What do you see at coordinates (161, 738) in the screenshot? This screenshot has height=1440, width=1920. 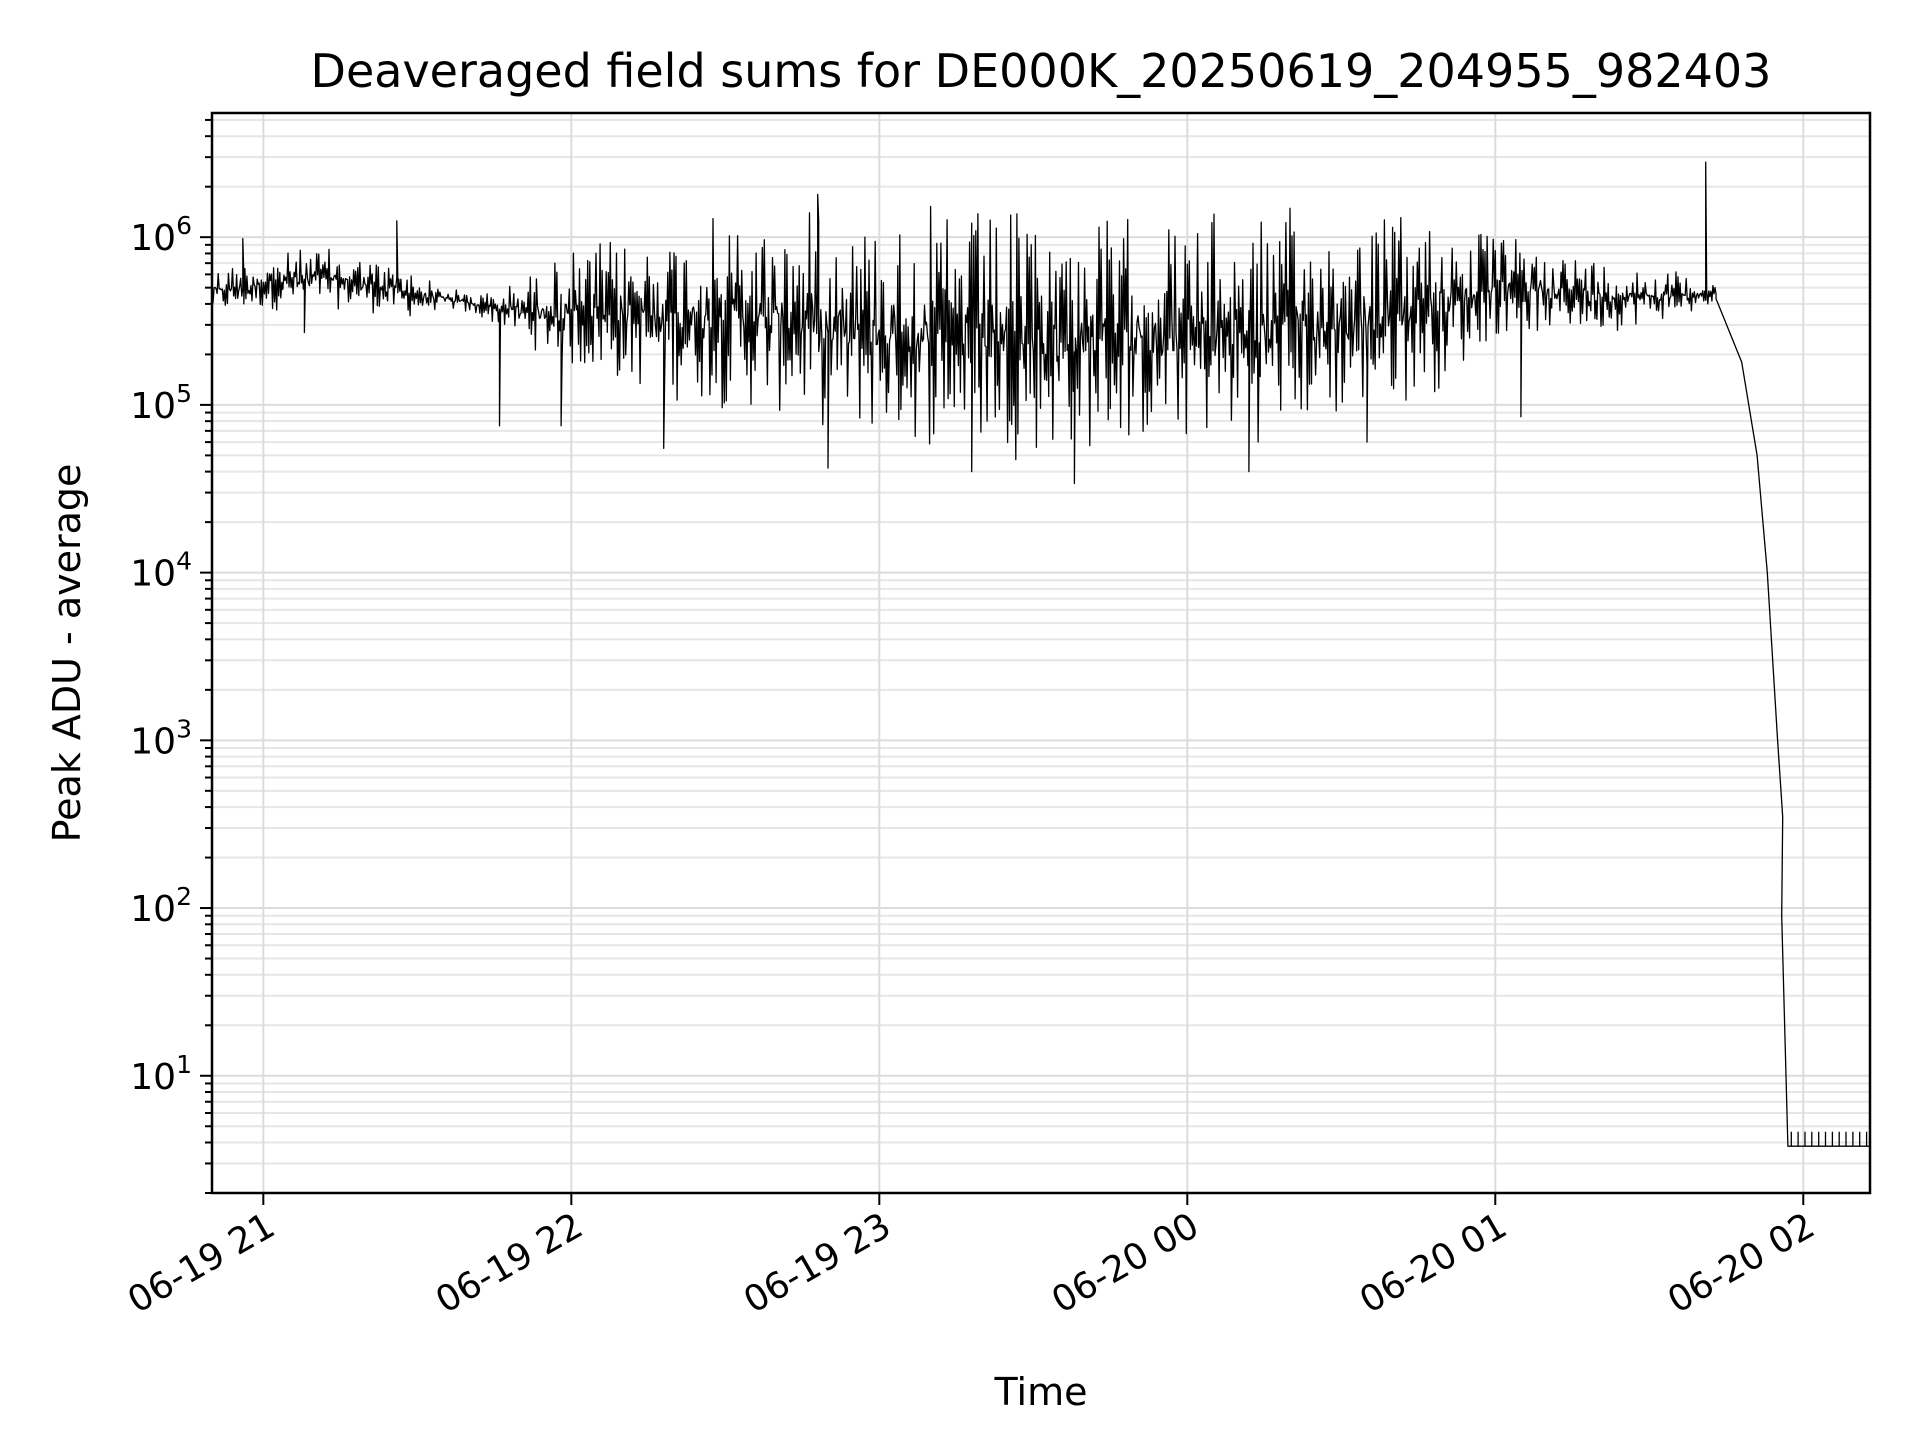 I see `y-tick-label: 10³` at bounding box center [161, 738].